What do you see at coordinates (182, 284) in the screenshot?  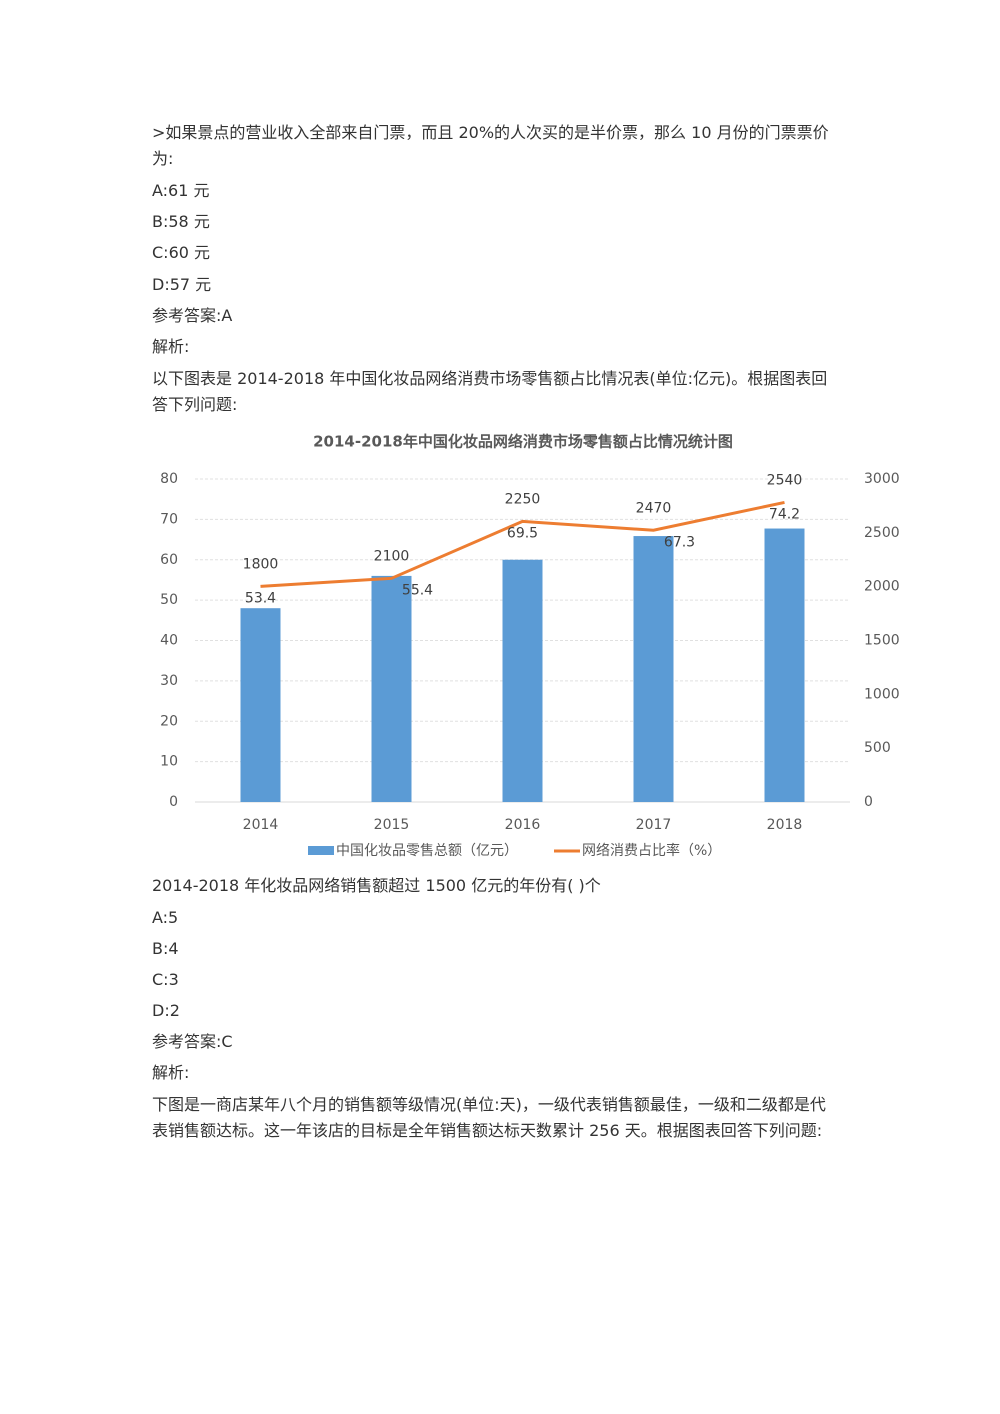 I see `option: D:57 元` at bounding box center [182, 284].